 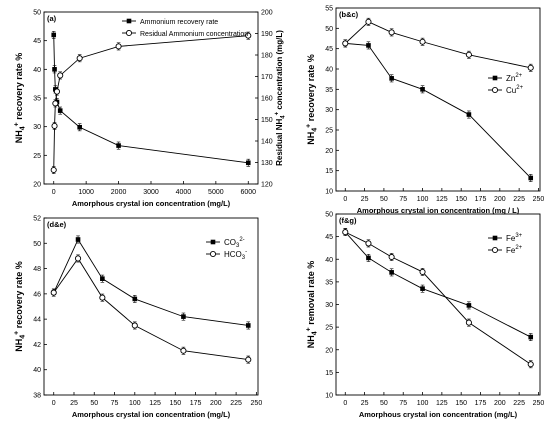 What do you see at coordinates (37, 345) in the screenshot?
I see `y-tick-label: 42` at bounding box center [37, 345].